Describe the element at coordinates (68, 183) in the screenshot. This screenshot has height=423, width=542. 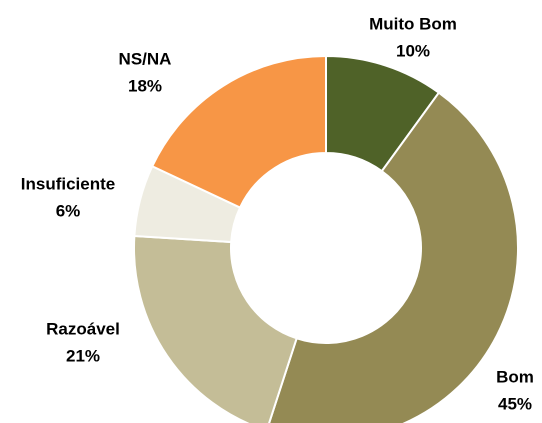
I see `slice-label: Insuficiente` at that location.